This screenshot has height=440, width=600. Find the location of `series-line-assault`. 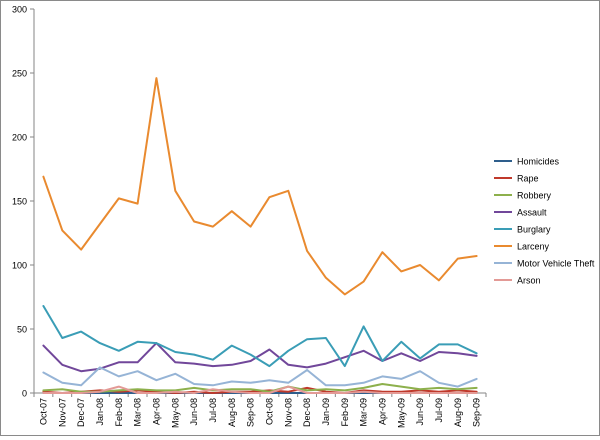

series-line-assault is located at coordinates (260, 357).